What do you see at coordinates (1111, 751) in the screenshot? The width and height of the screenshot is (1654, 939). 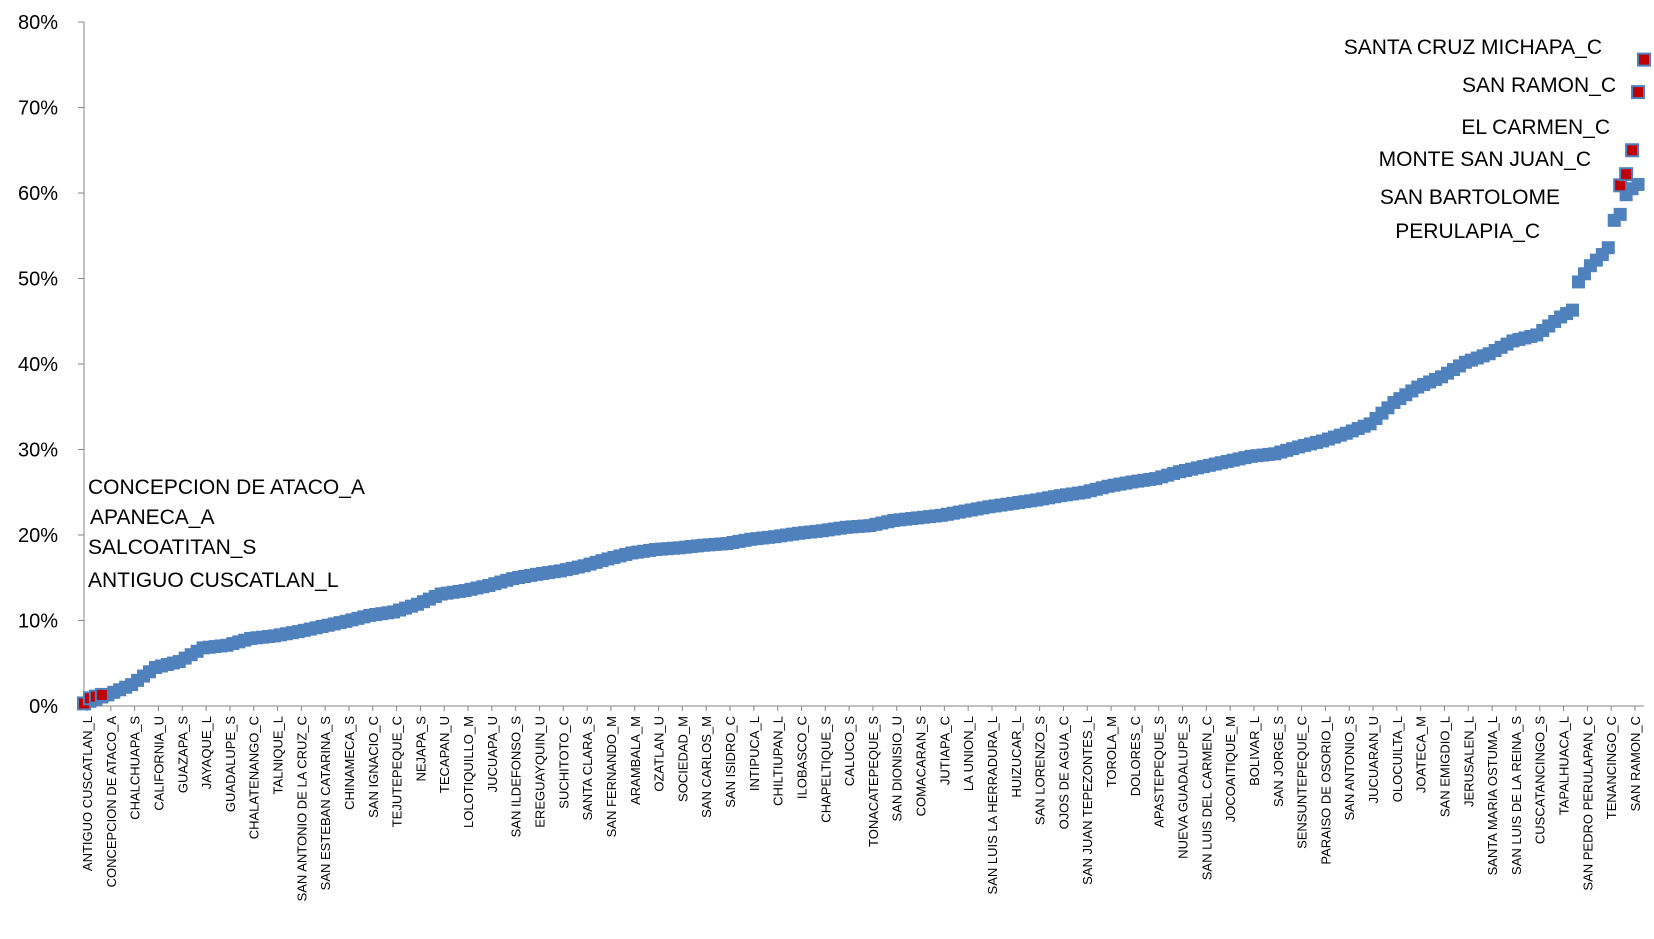 I see `x-tick-label: TOROLA_M` at bounding box center [1111, 751].